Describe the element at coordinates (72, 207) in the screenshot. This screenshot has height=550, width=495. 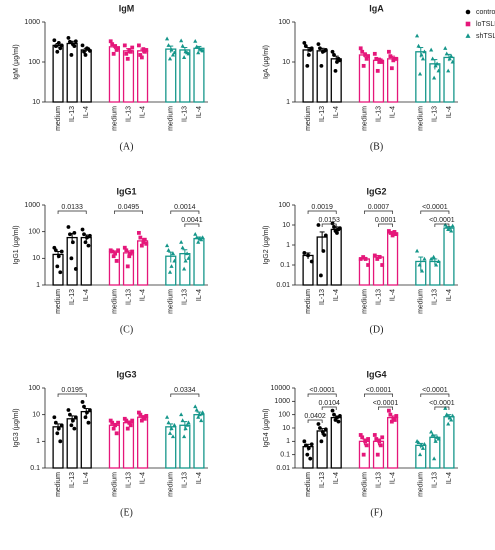
I see `p-value-label: 0.0133` at that location.